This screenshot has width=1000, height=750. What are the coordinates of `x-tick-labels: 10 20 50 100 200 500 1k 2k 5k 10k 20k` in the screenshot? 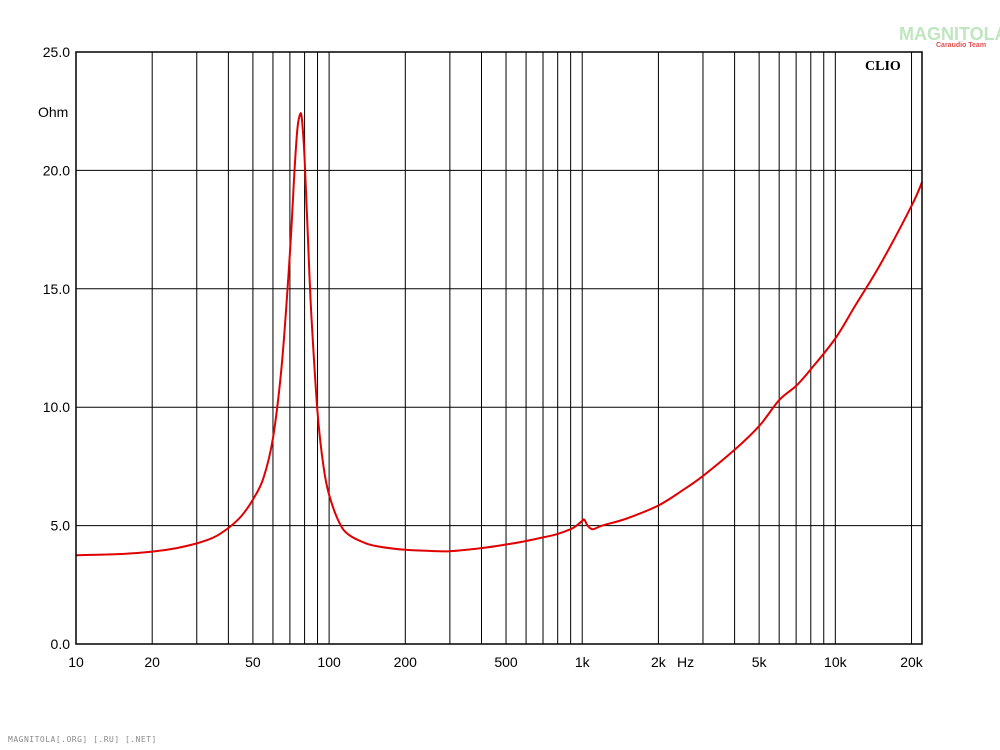 It's located at (496, 662).